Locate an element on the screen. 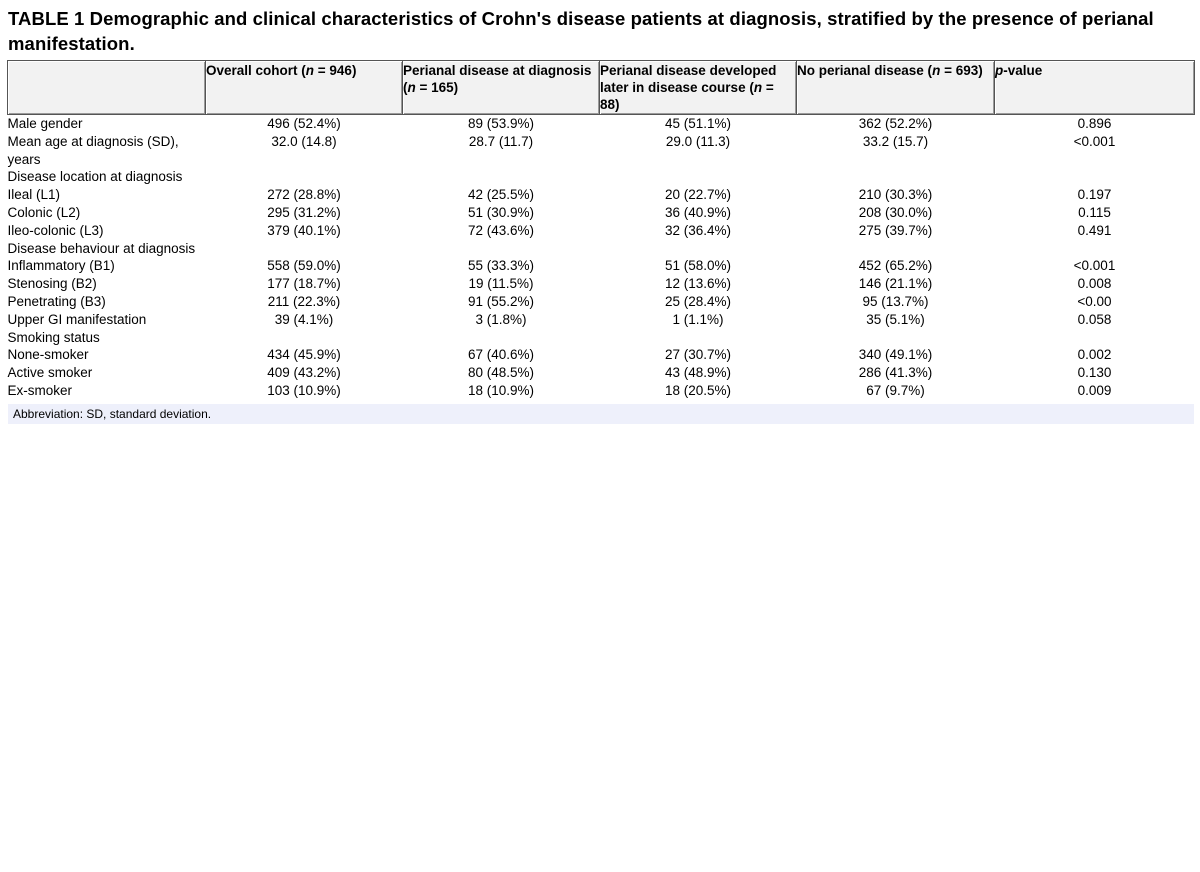 Image resolution: width=1200 pixels, height=872 pixels. table-cell: 211 (22.3%) is located at coordinates (304, 301).